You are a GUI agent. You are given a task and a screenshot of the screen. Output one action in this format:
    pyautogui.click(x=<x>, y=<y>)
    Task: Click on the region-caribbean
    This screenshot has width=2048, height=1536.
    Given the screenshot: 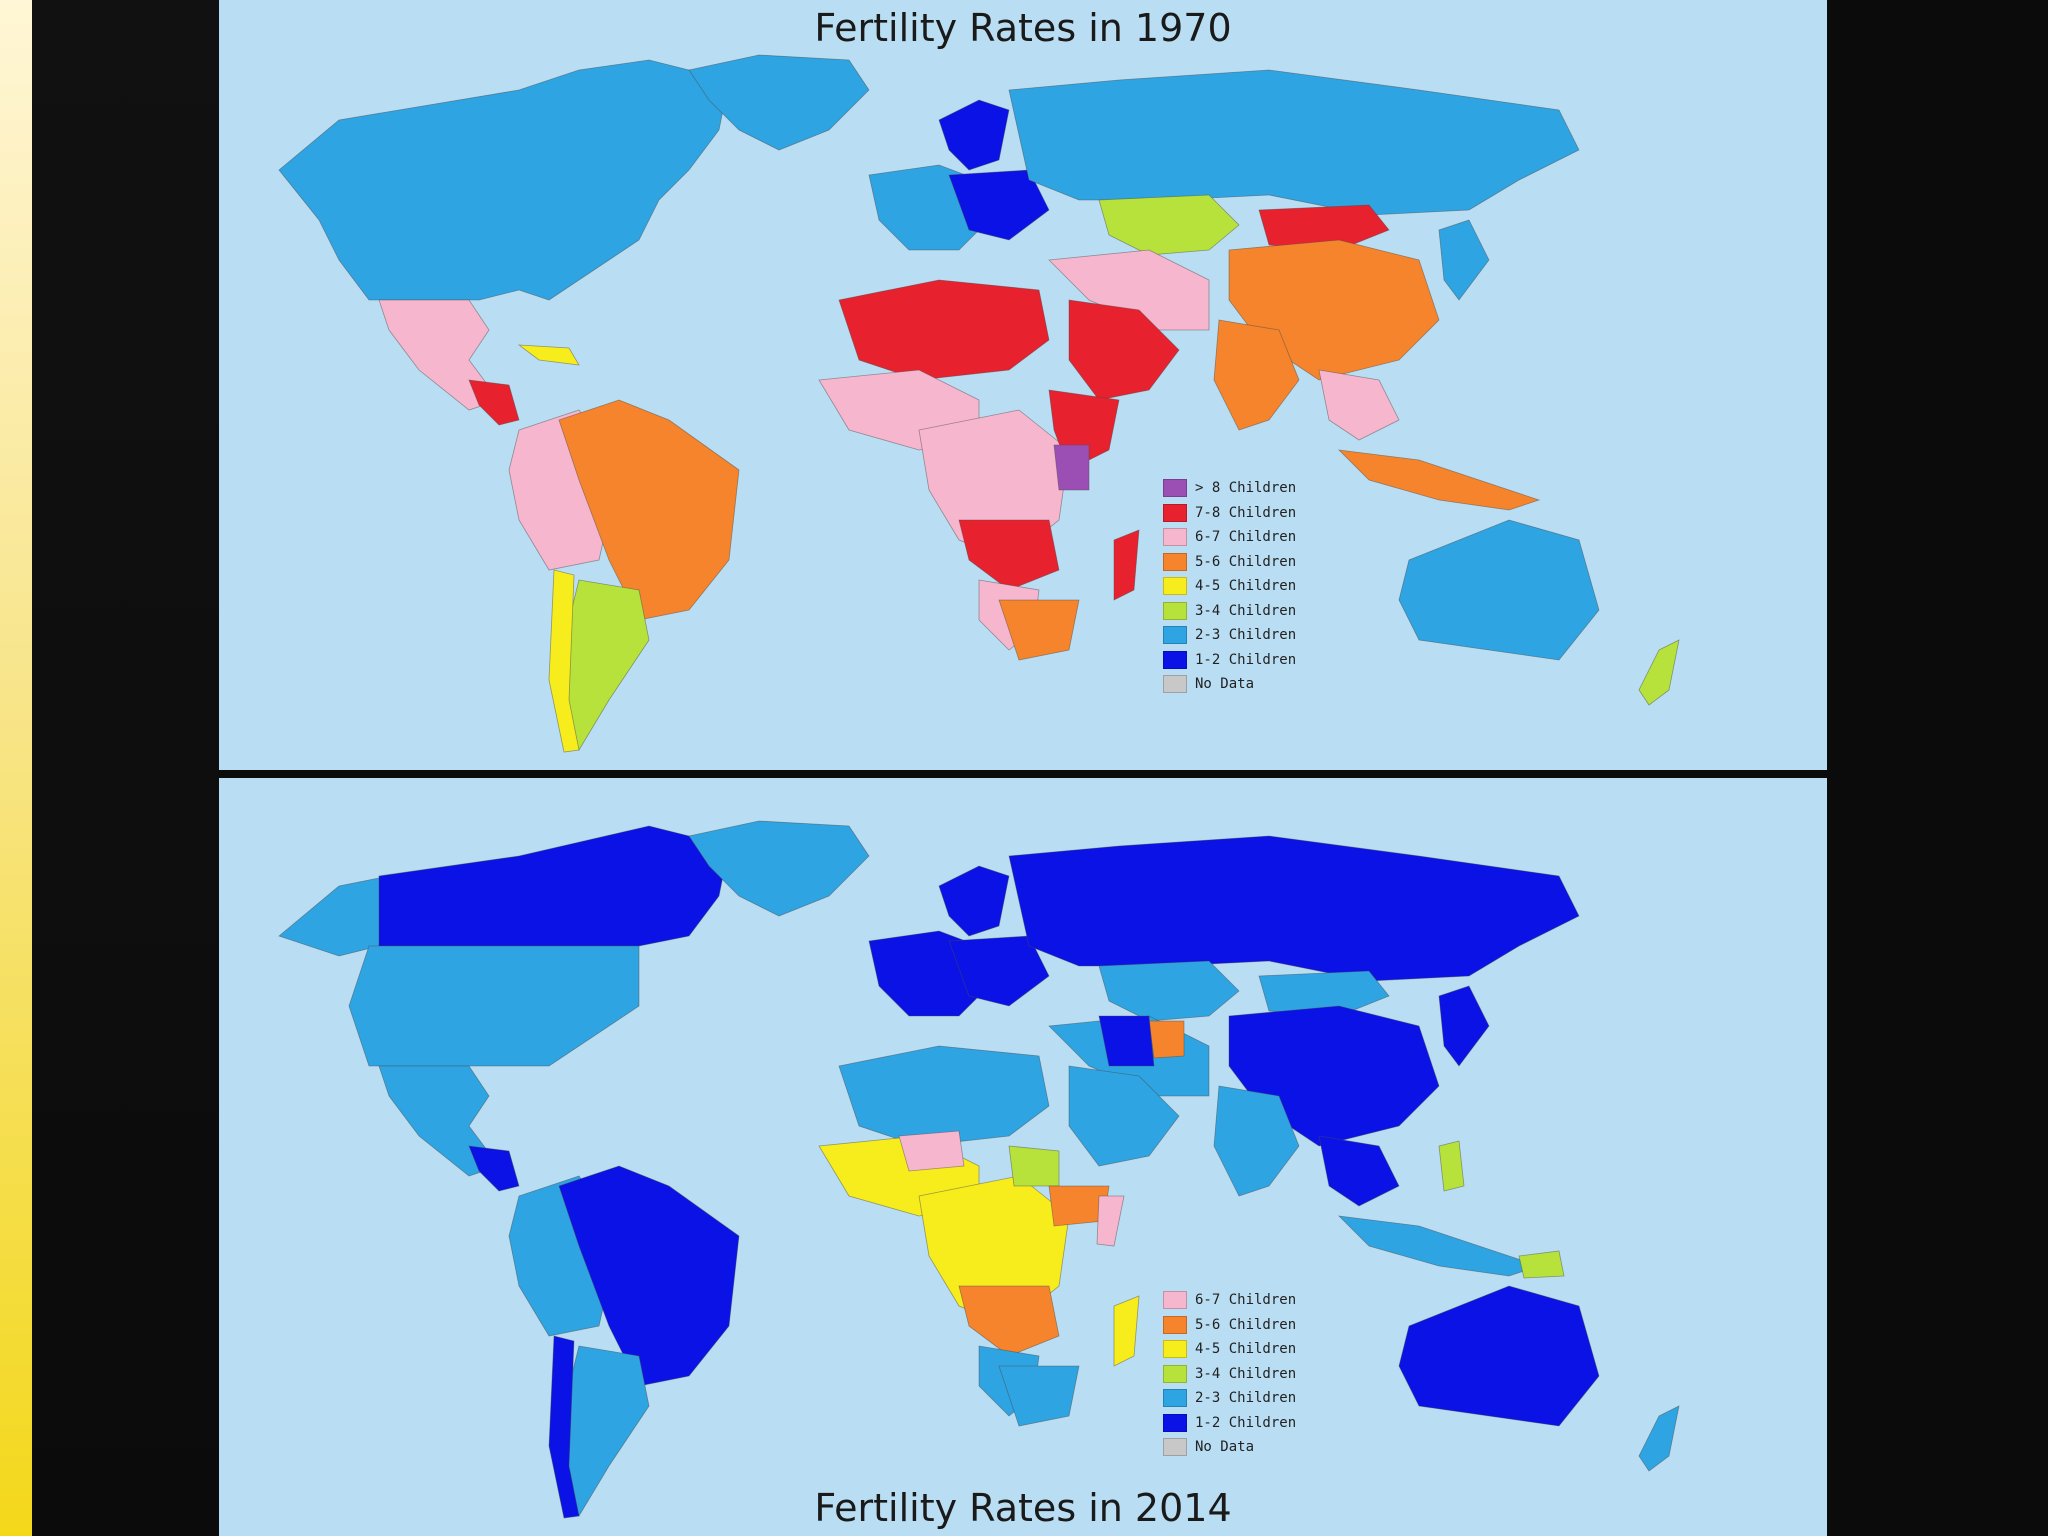 What is the action you would take?
    pyautogui.click(x=548, y=355)
    